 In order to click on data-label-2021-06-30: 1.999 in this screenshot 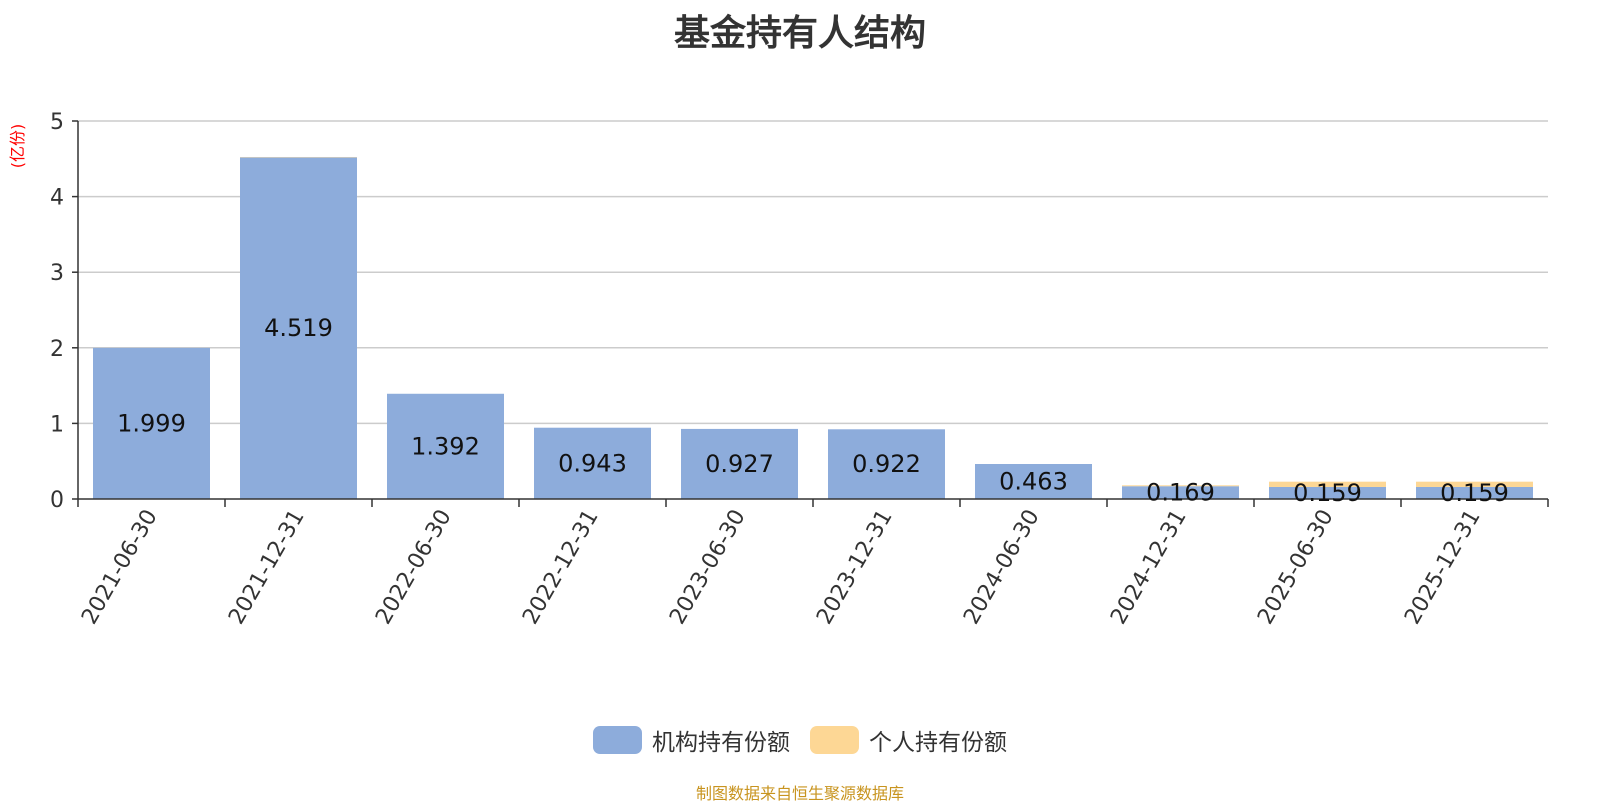, I will do `click(151, 423)`.